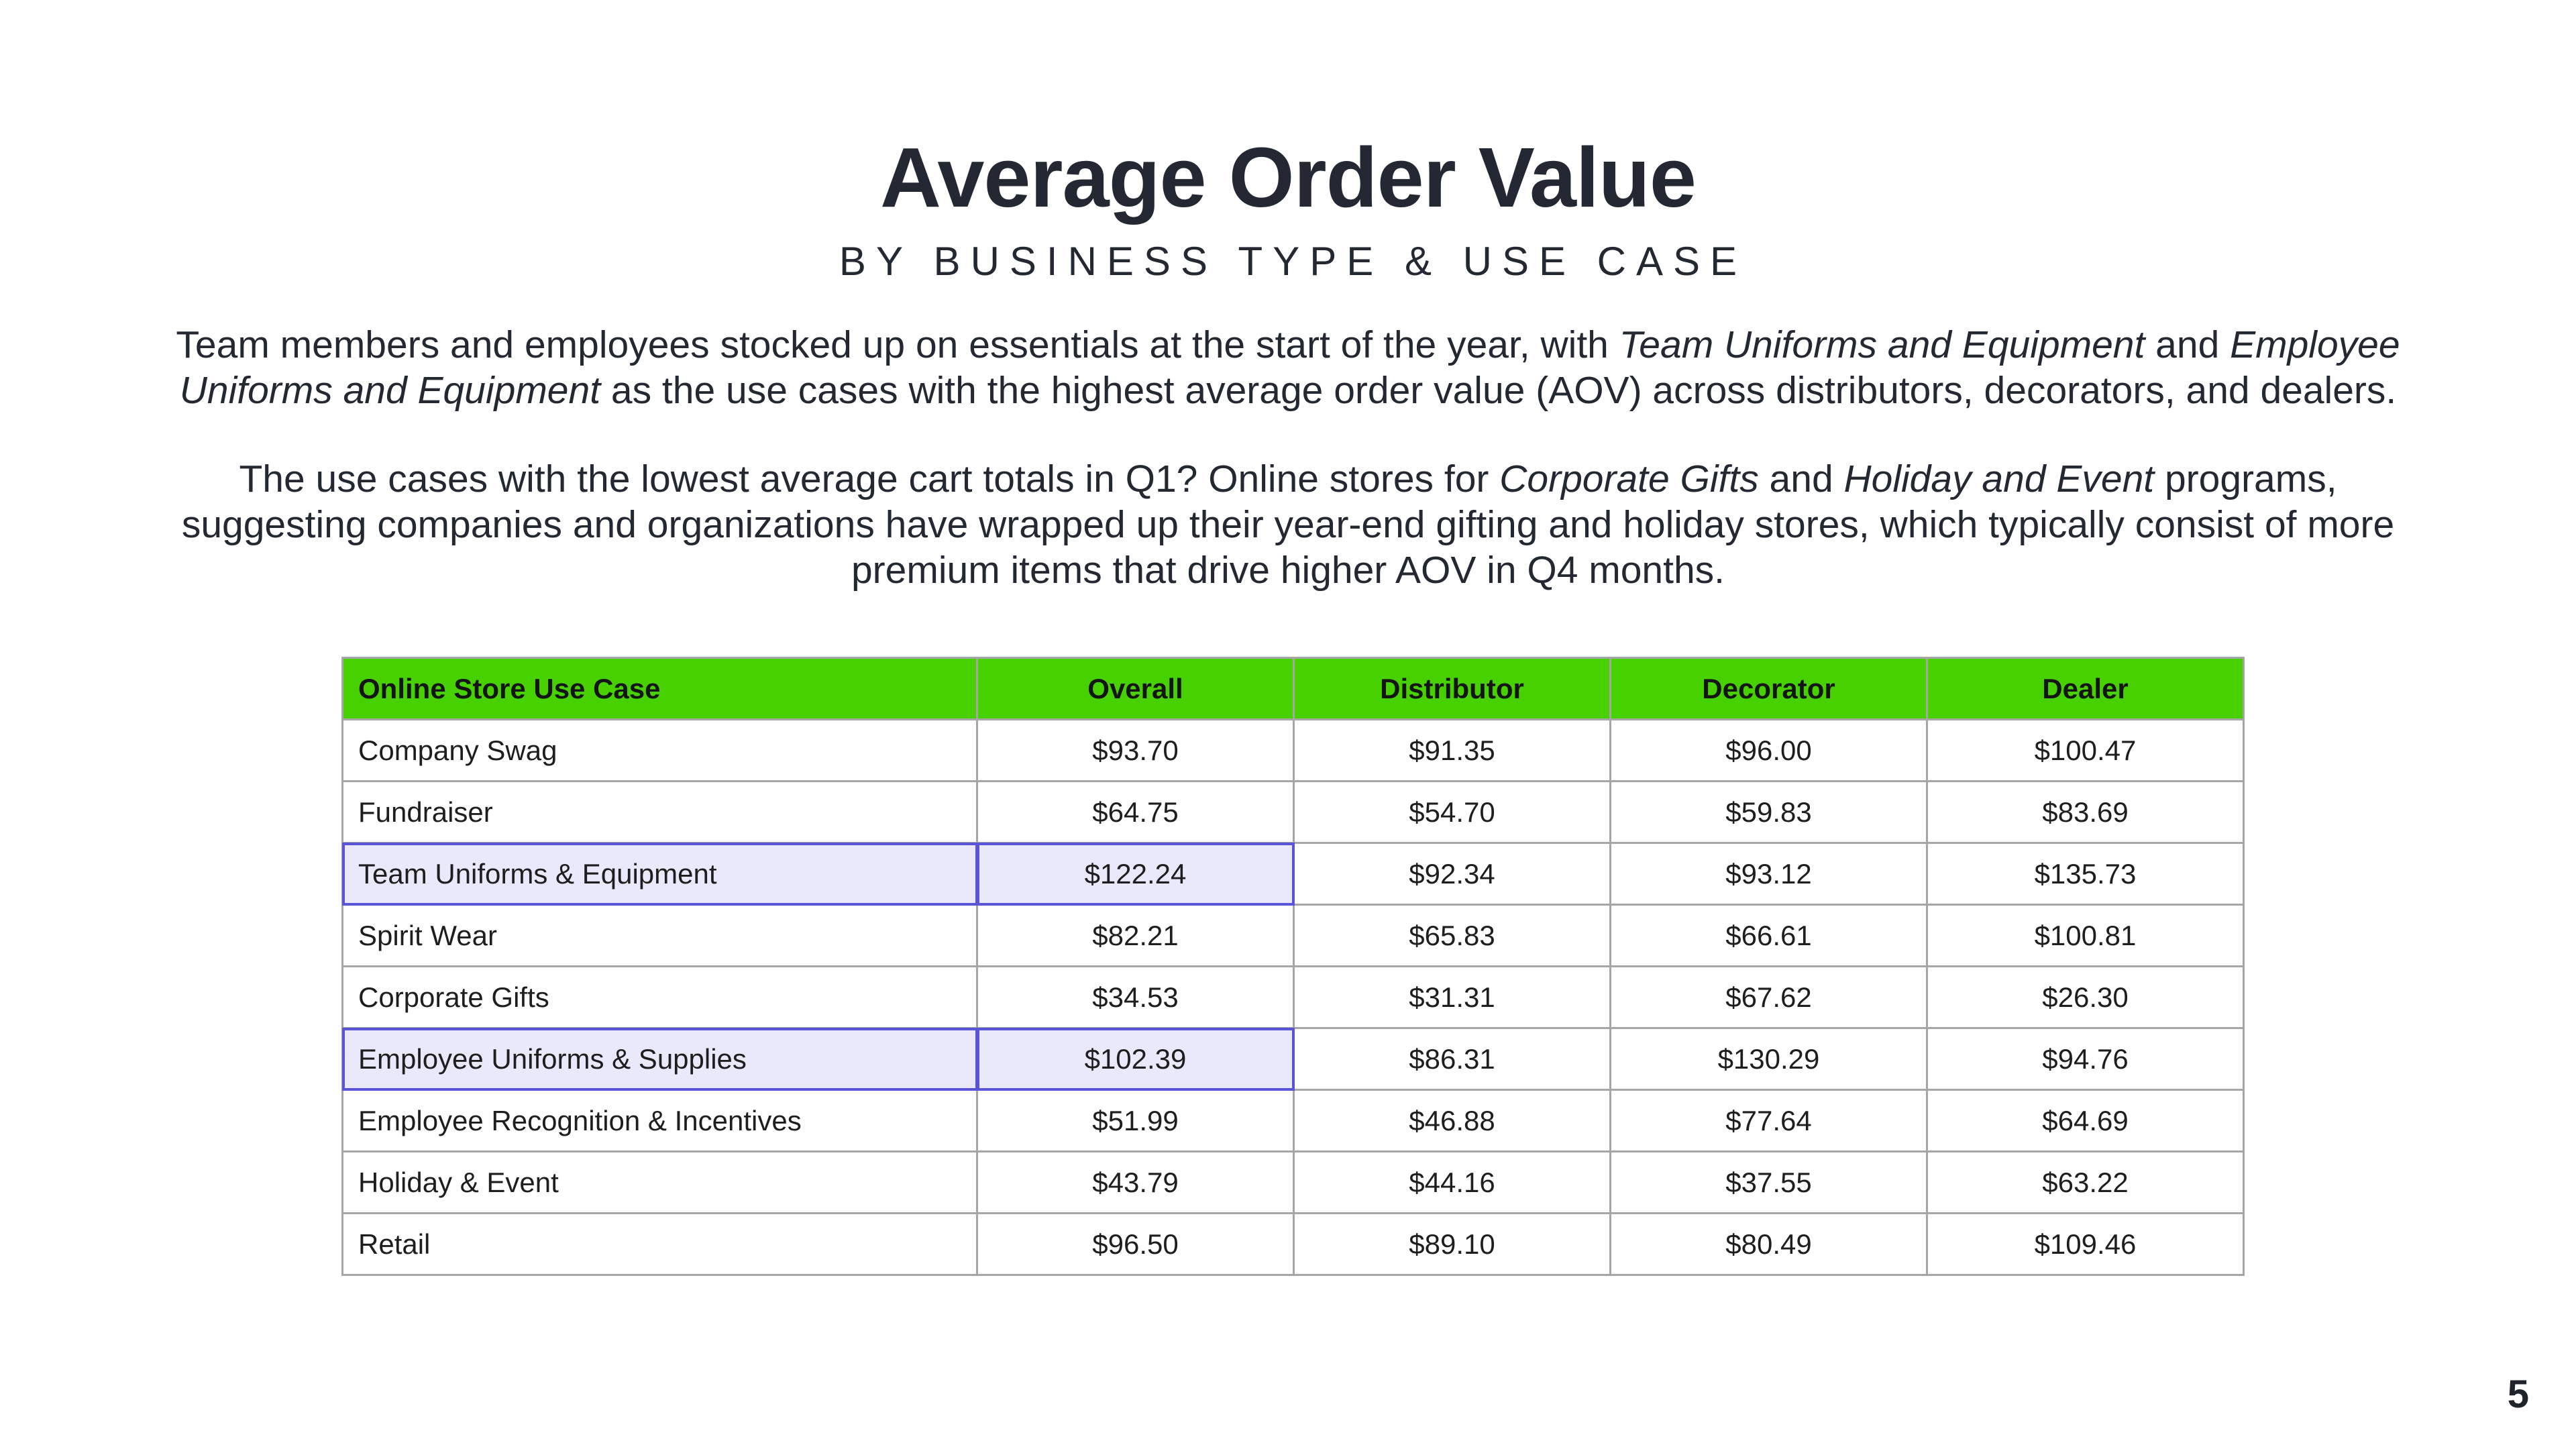 The width and height of the screenshot is (2576, 1449). I want to click on cell-dealer: $100.47, so click(2085, 750).